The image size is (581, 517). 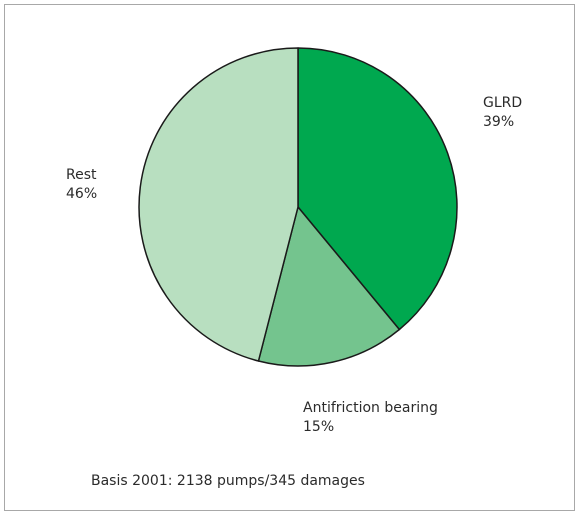 What do you see at coordinates (370, 418) in the screenshot?
I see `slice-label-antifriction-bearing: Antifriction bearing 15%` at bounding box center [370, 418].